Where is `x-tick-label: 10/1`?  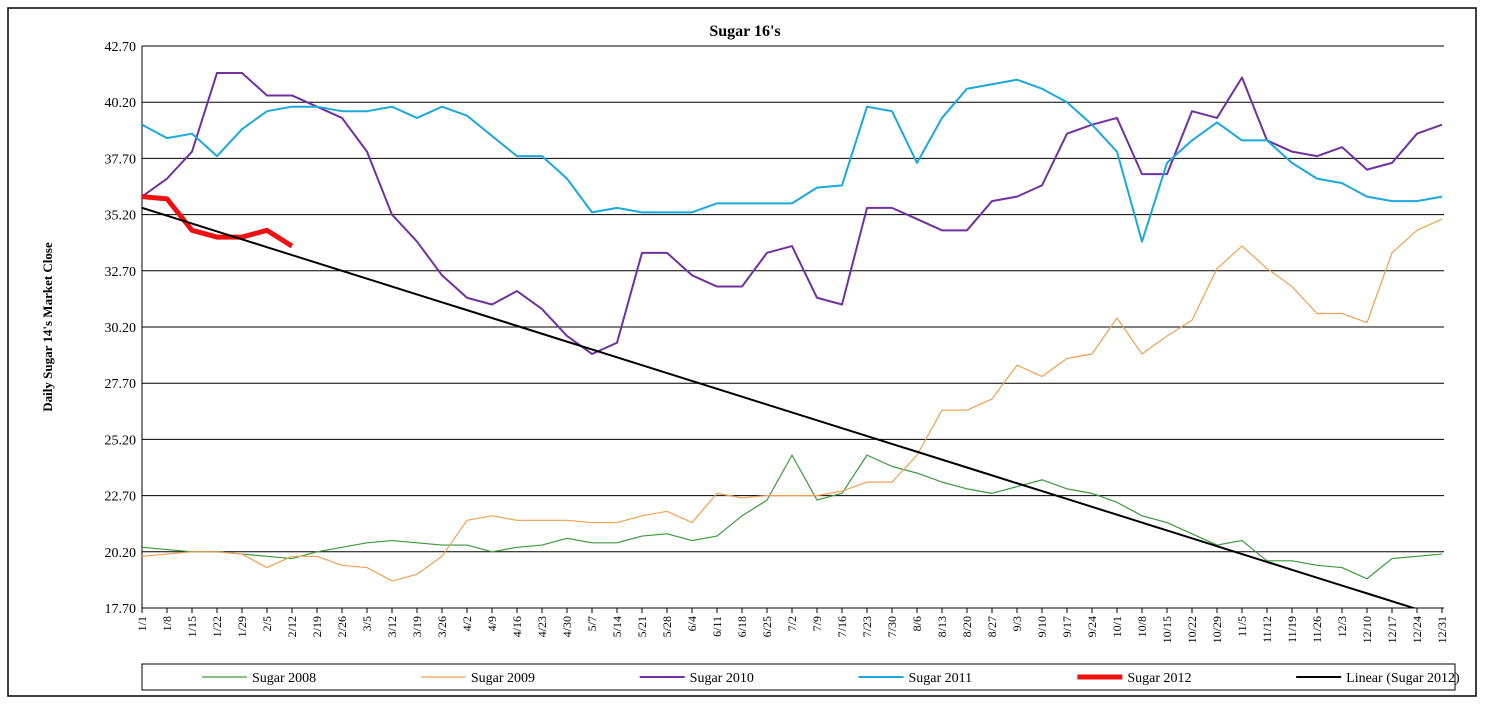 x-tick-label: 10/1 is located at coordinates (1117, 626).